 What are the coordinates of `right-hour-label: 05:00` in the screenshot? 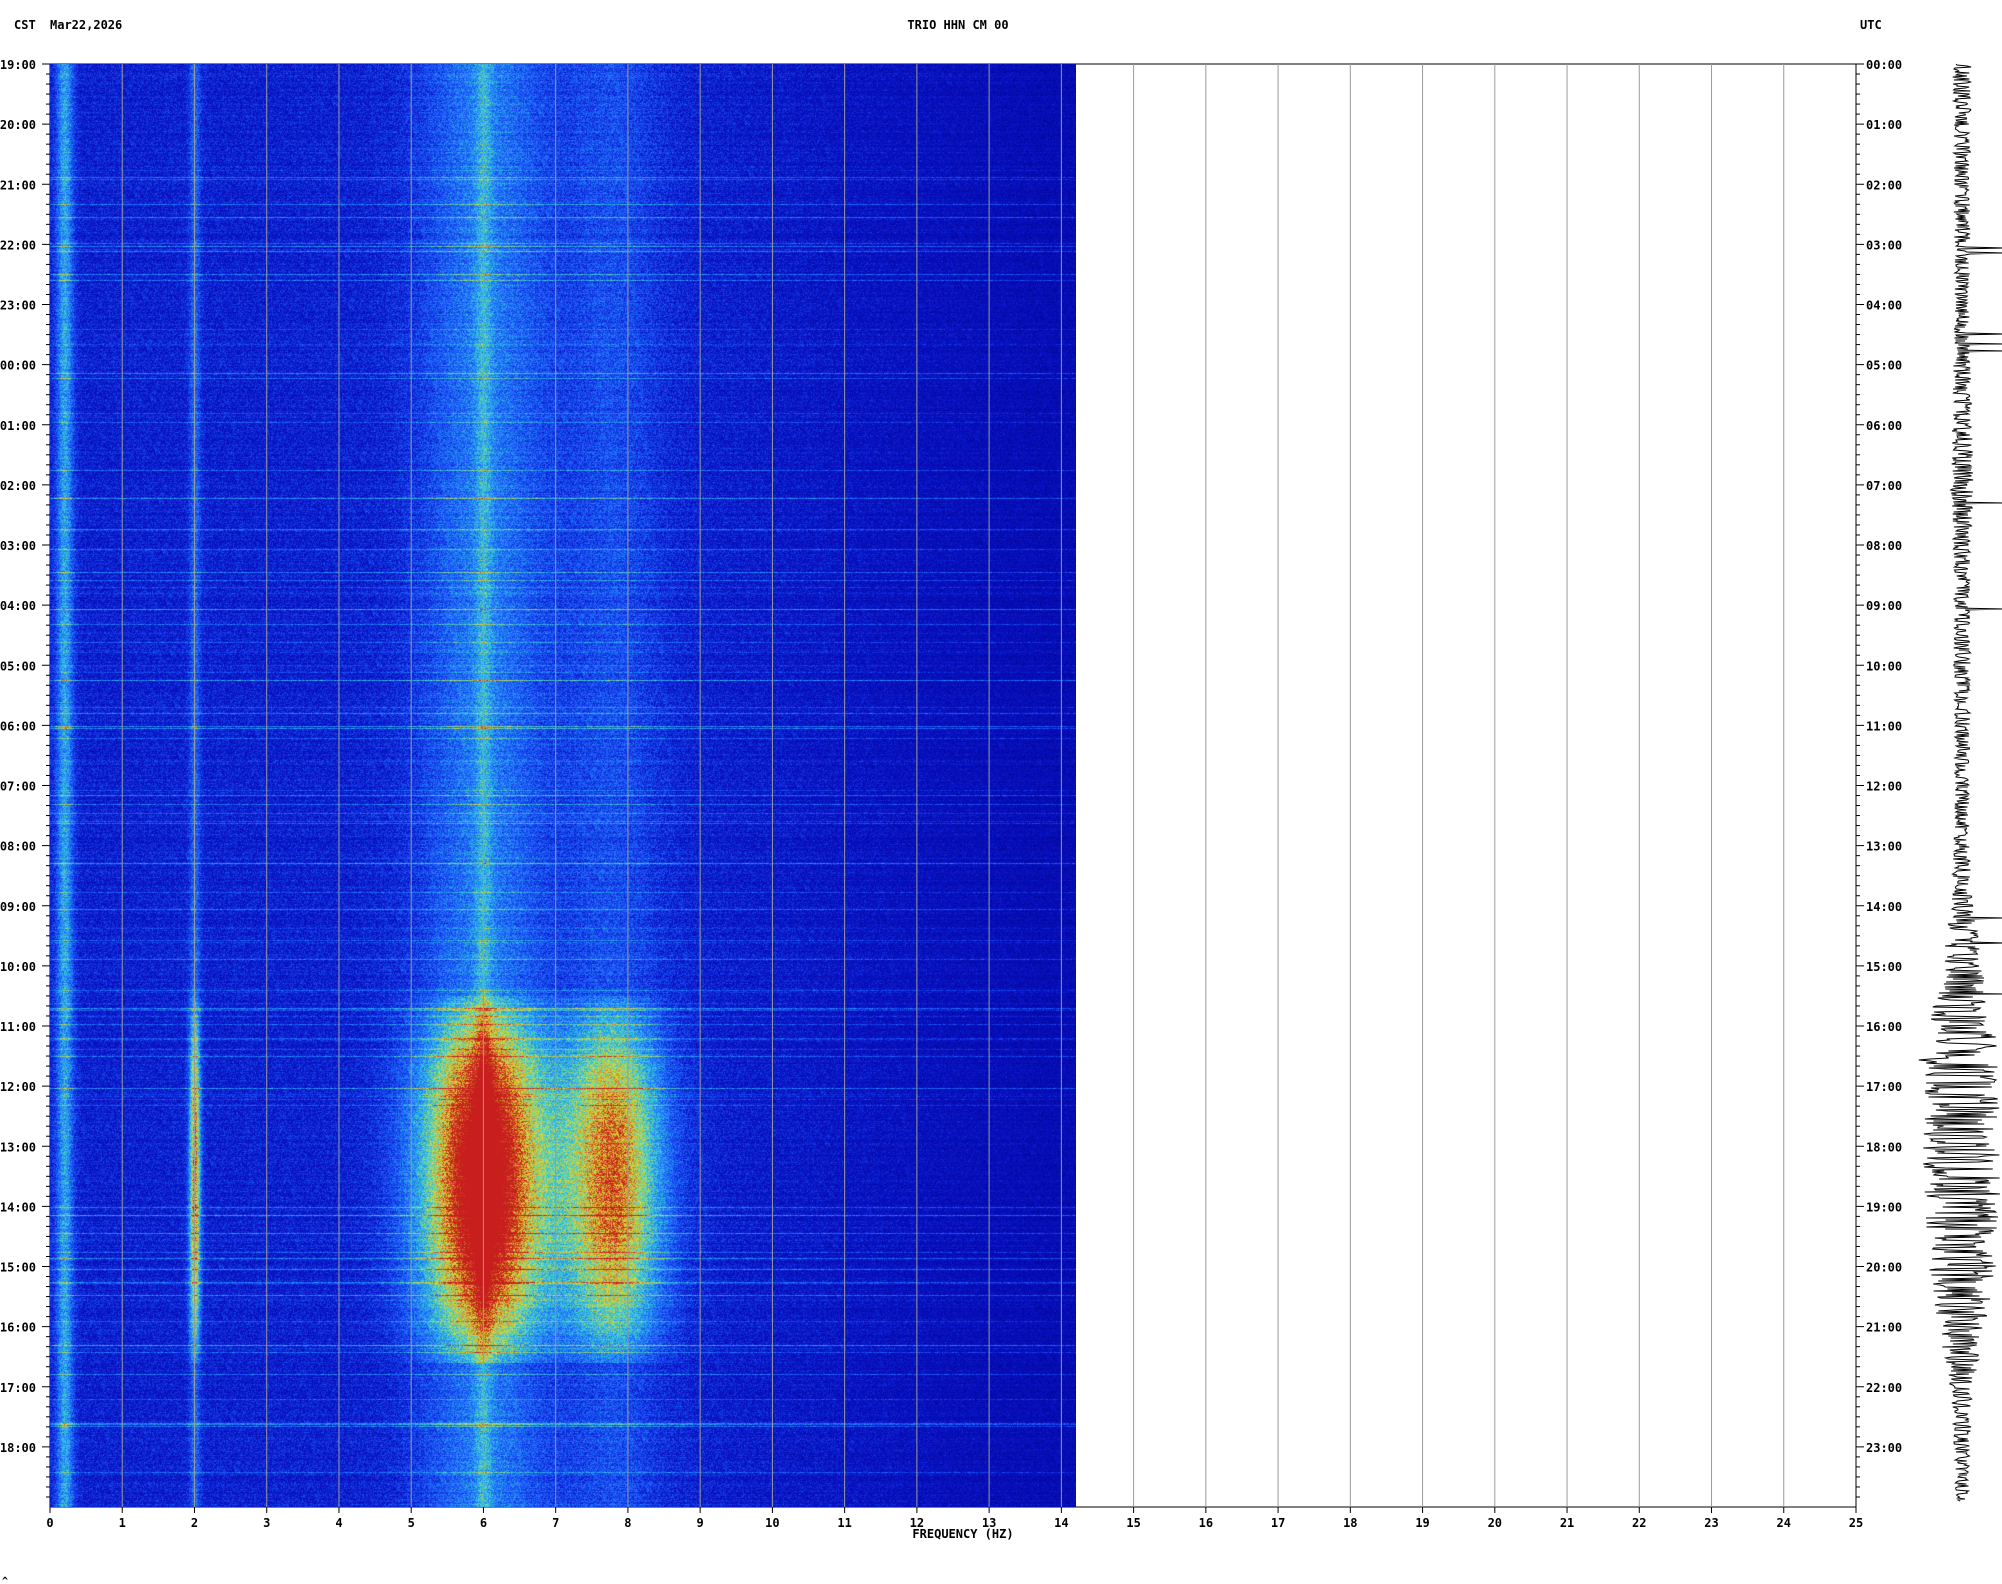 It's located at (1884, 366).